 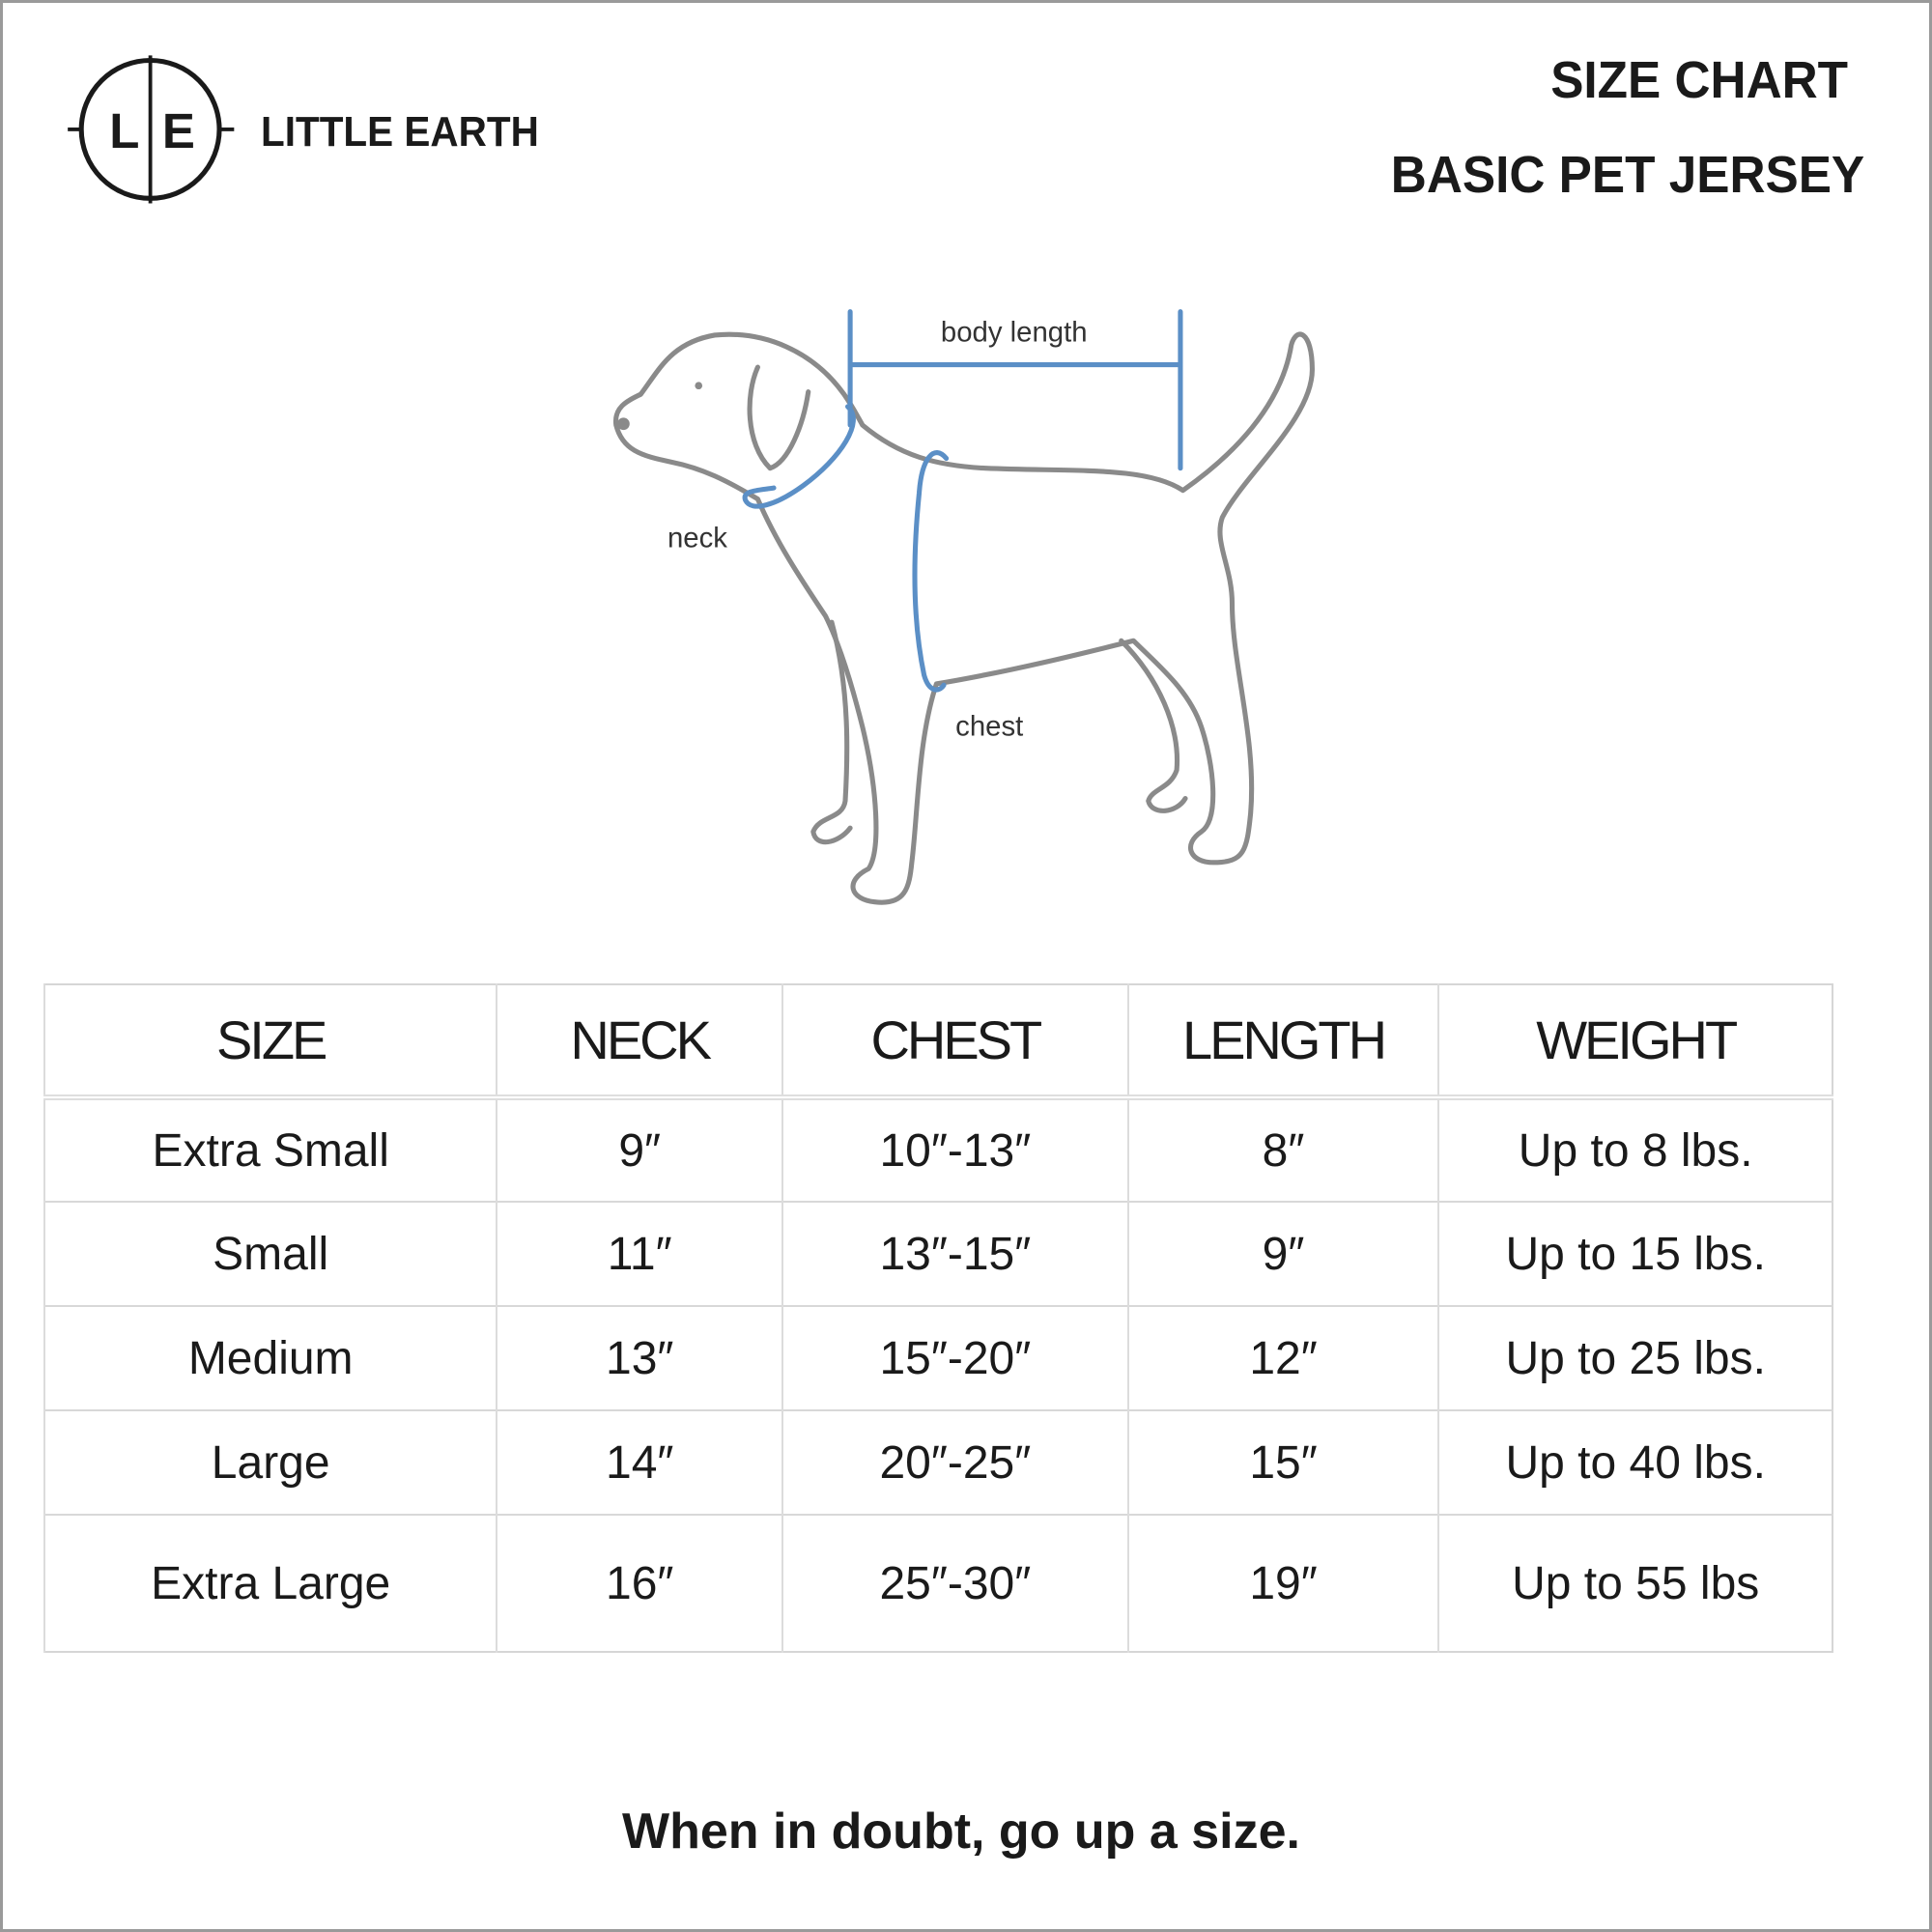 What do you see at coordinates (1635, 1148) in the screenshot?
I see `cell-weight: Up to 8 lbs.` at bounding box center [1635, 1148].